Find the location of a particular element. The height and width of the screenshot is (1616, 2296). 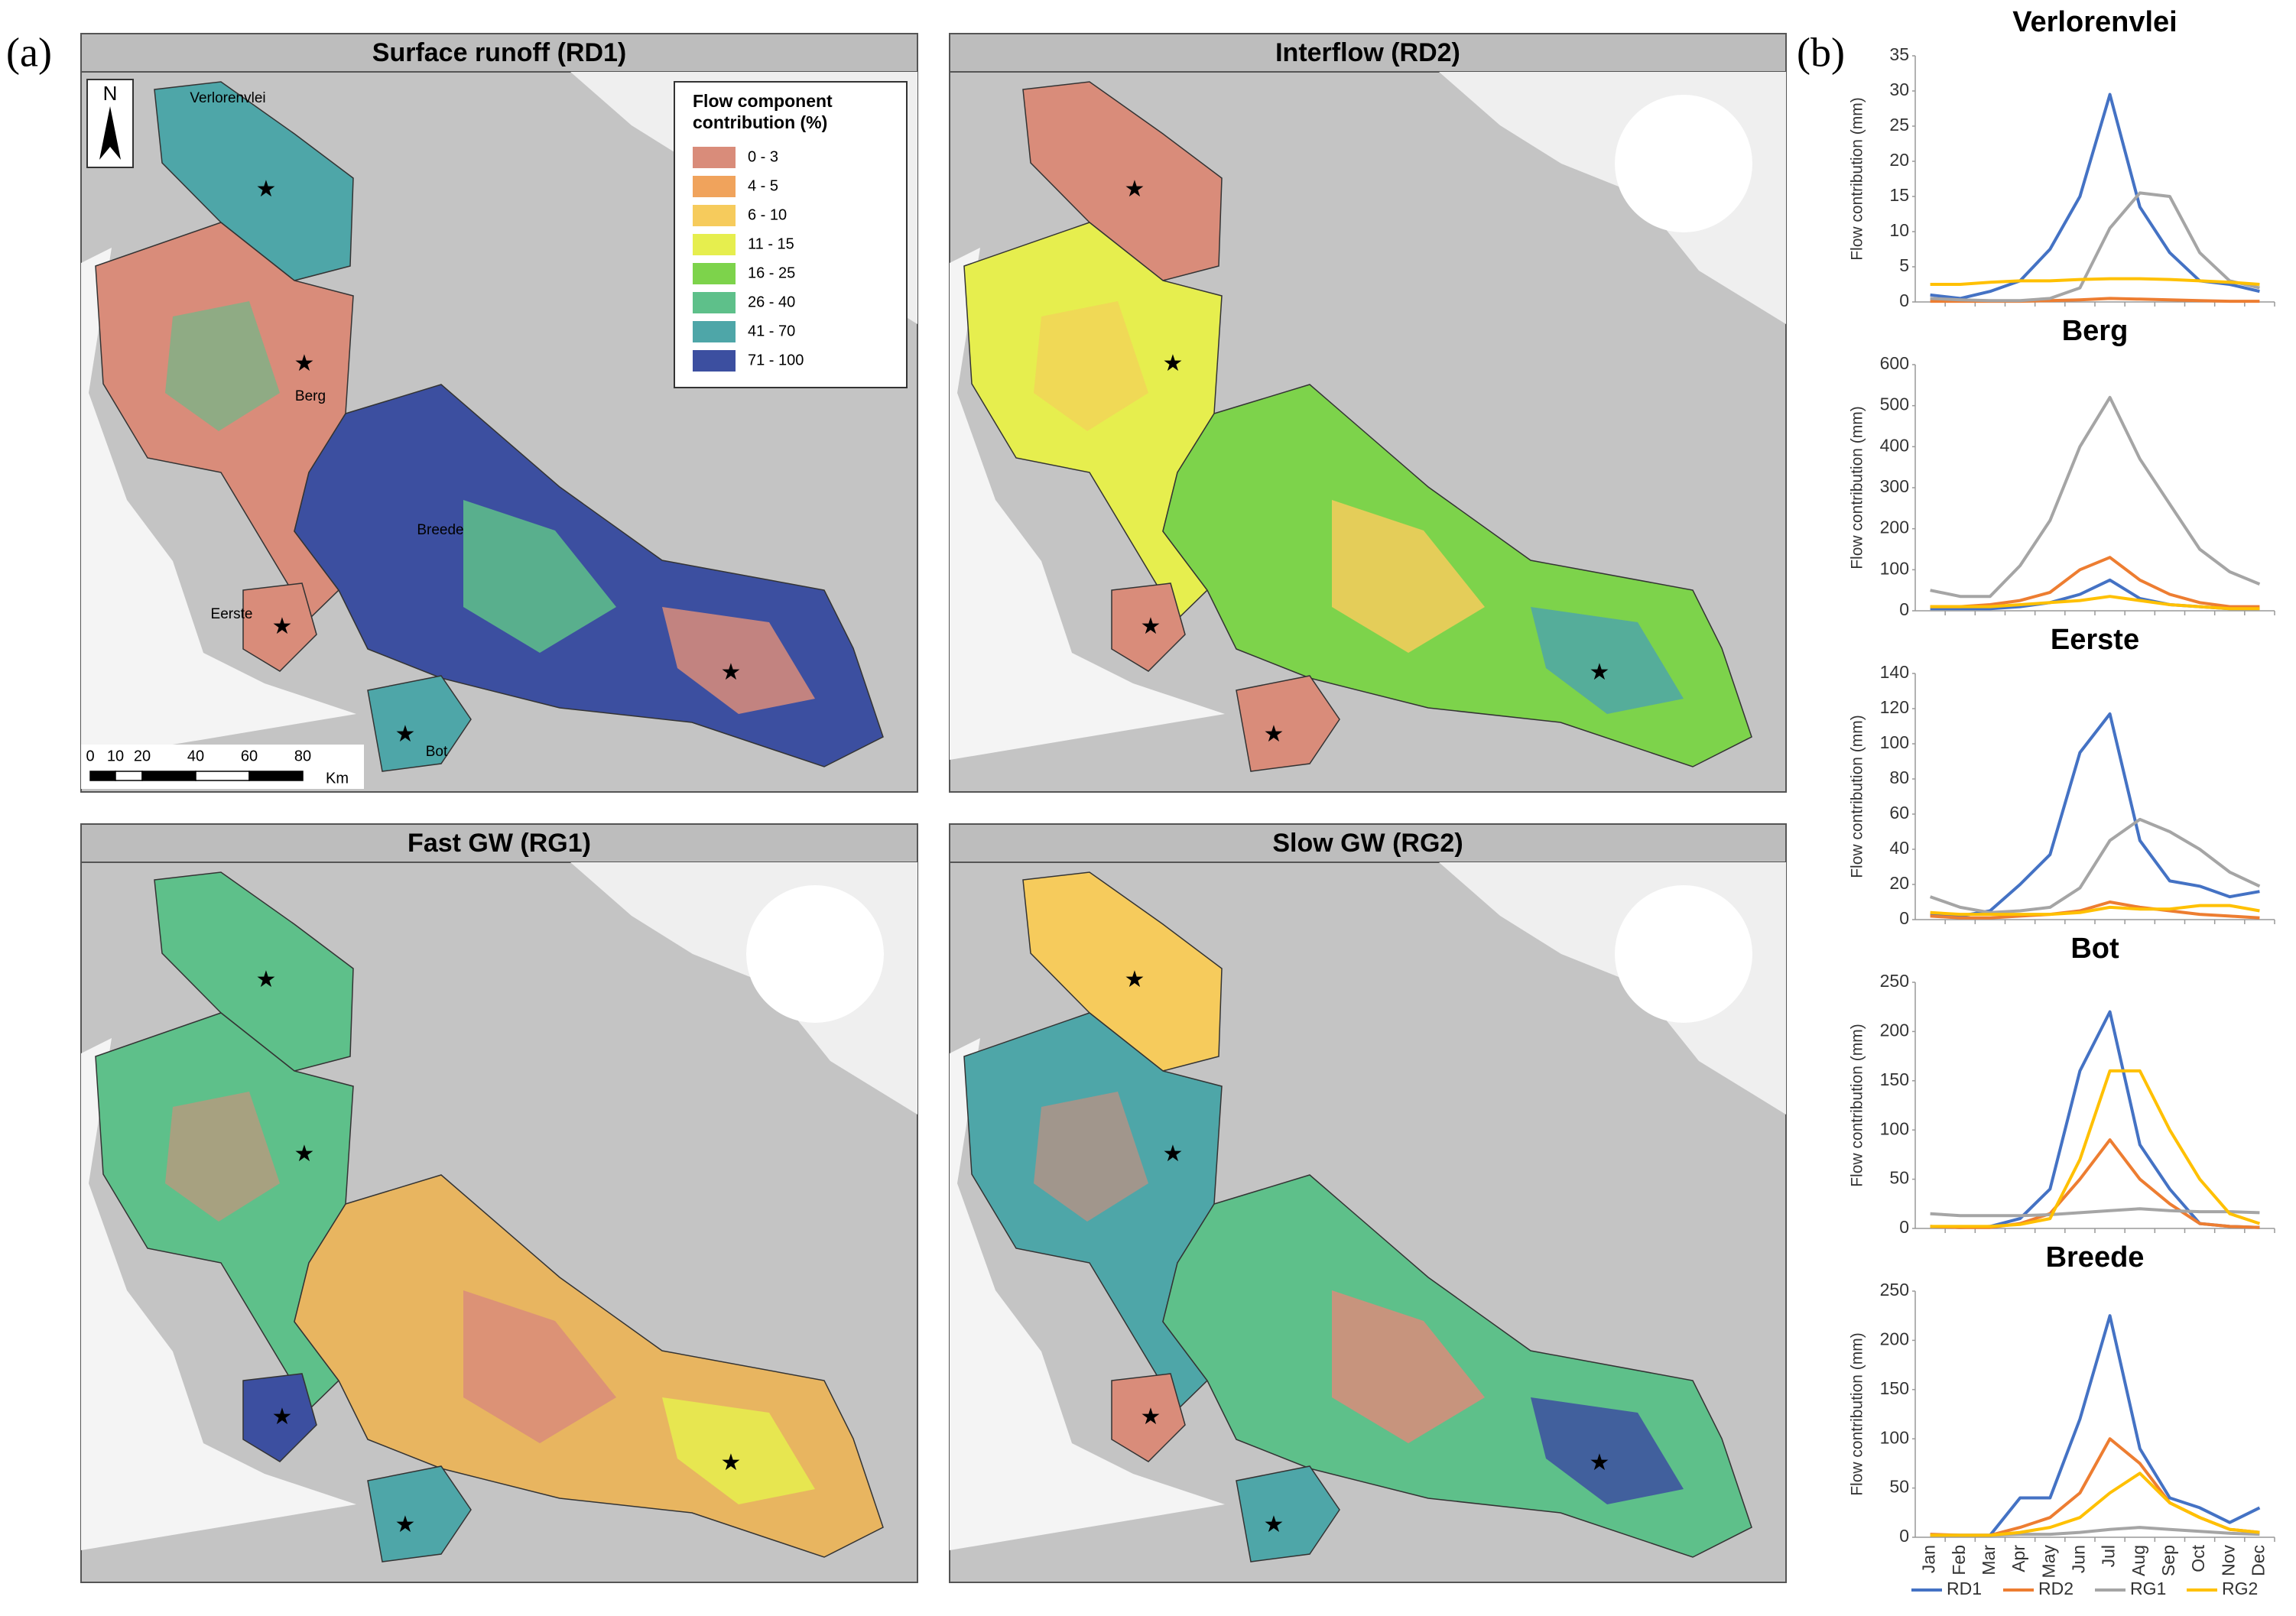

map-legend-label: 41 - 70 is located at coordinates (771, 331).